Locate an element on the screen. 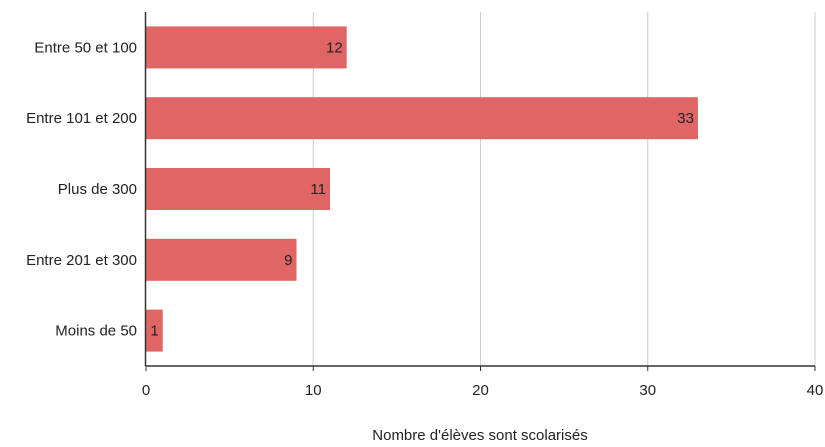 The height and width of the screenshot is (447, 825). x-tick-label: 40 is located at coordinates (815, 390).